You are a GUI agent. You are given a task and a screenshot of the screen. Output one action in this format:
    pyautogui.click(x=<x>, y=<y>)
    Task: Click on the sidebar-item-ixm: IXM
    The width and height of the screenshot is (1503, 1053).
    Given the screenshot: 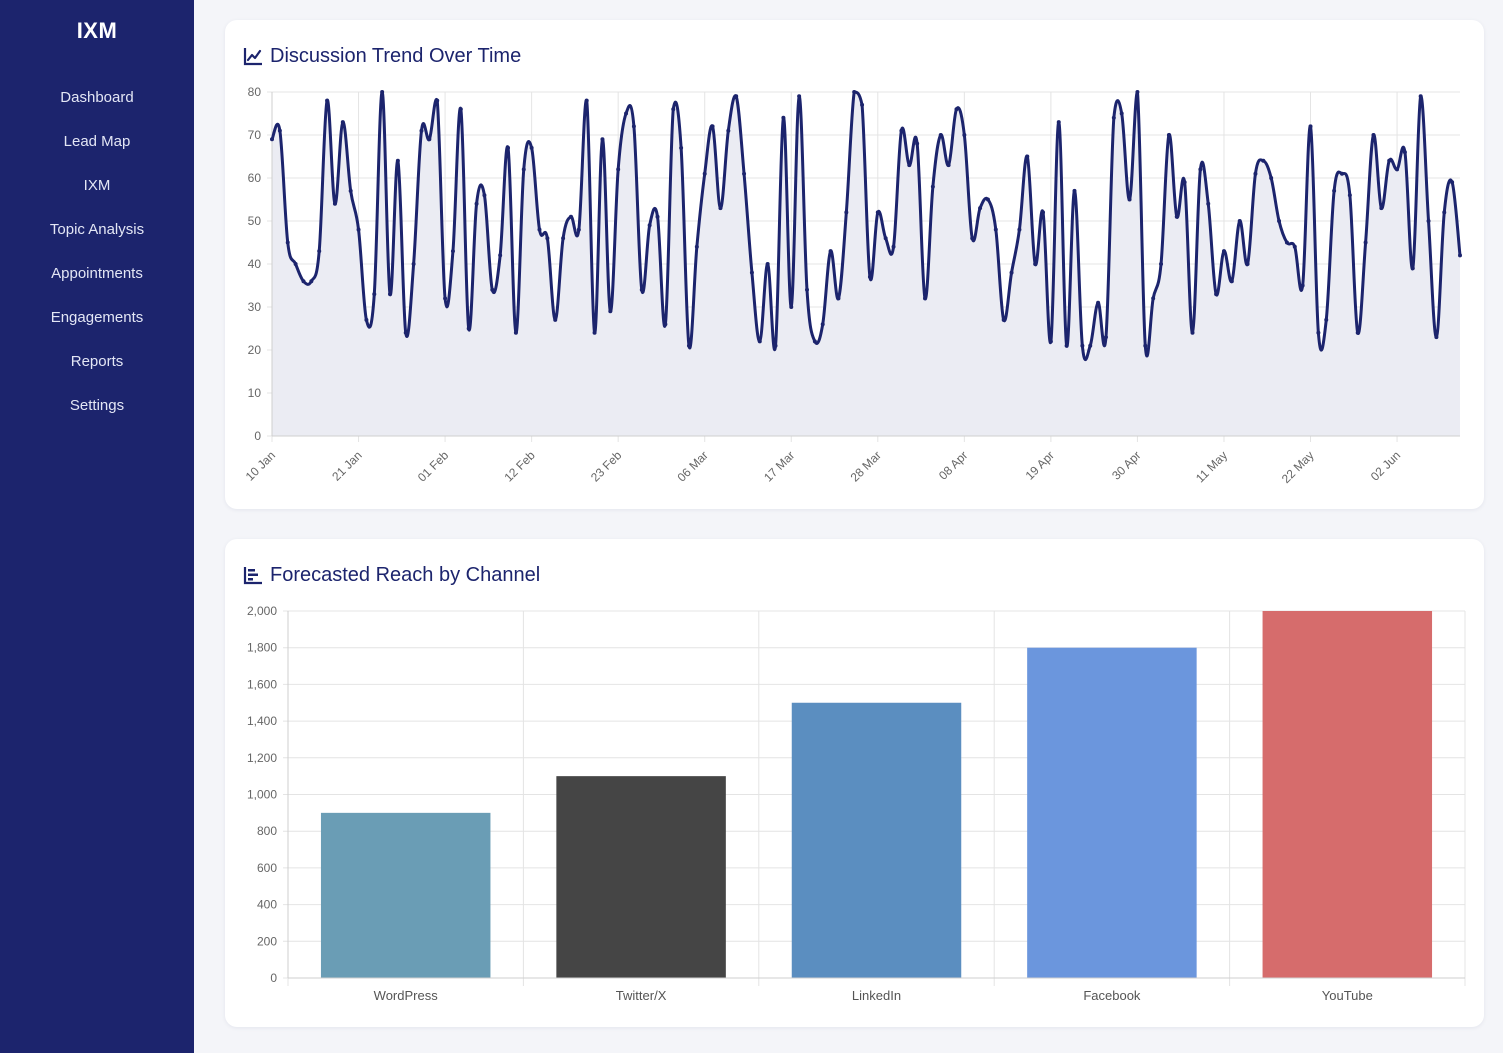 What is the action you would take?
    pyautogui.click(x=97, y=185)
    